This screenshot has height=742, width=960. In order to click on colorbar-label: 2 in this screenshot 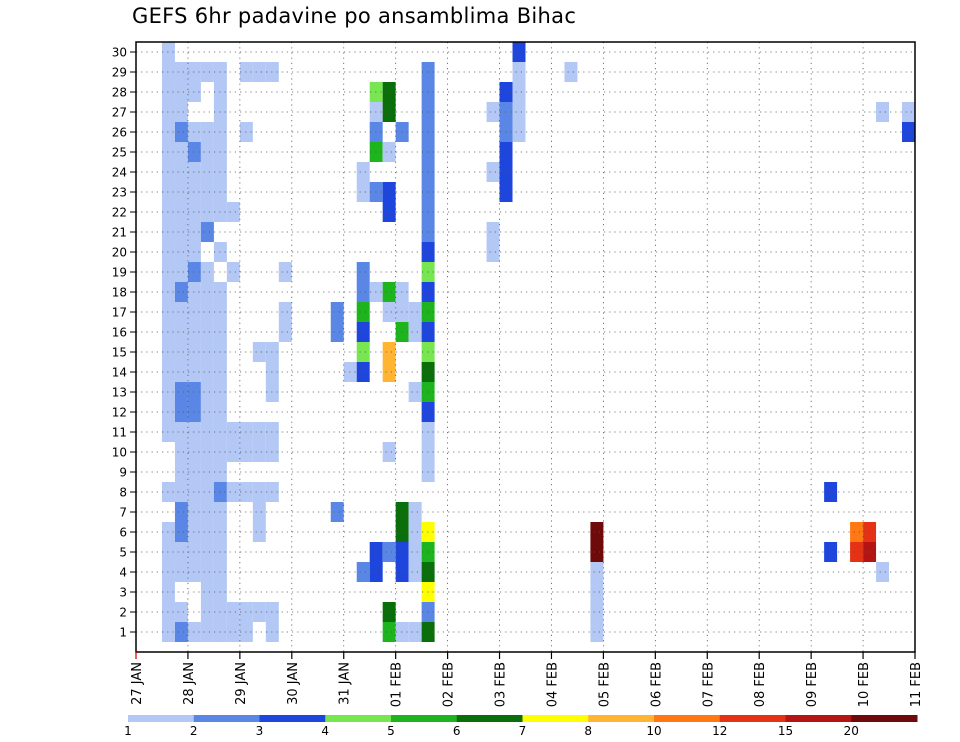, I will do `click(194, 731)`.